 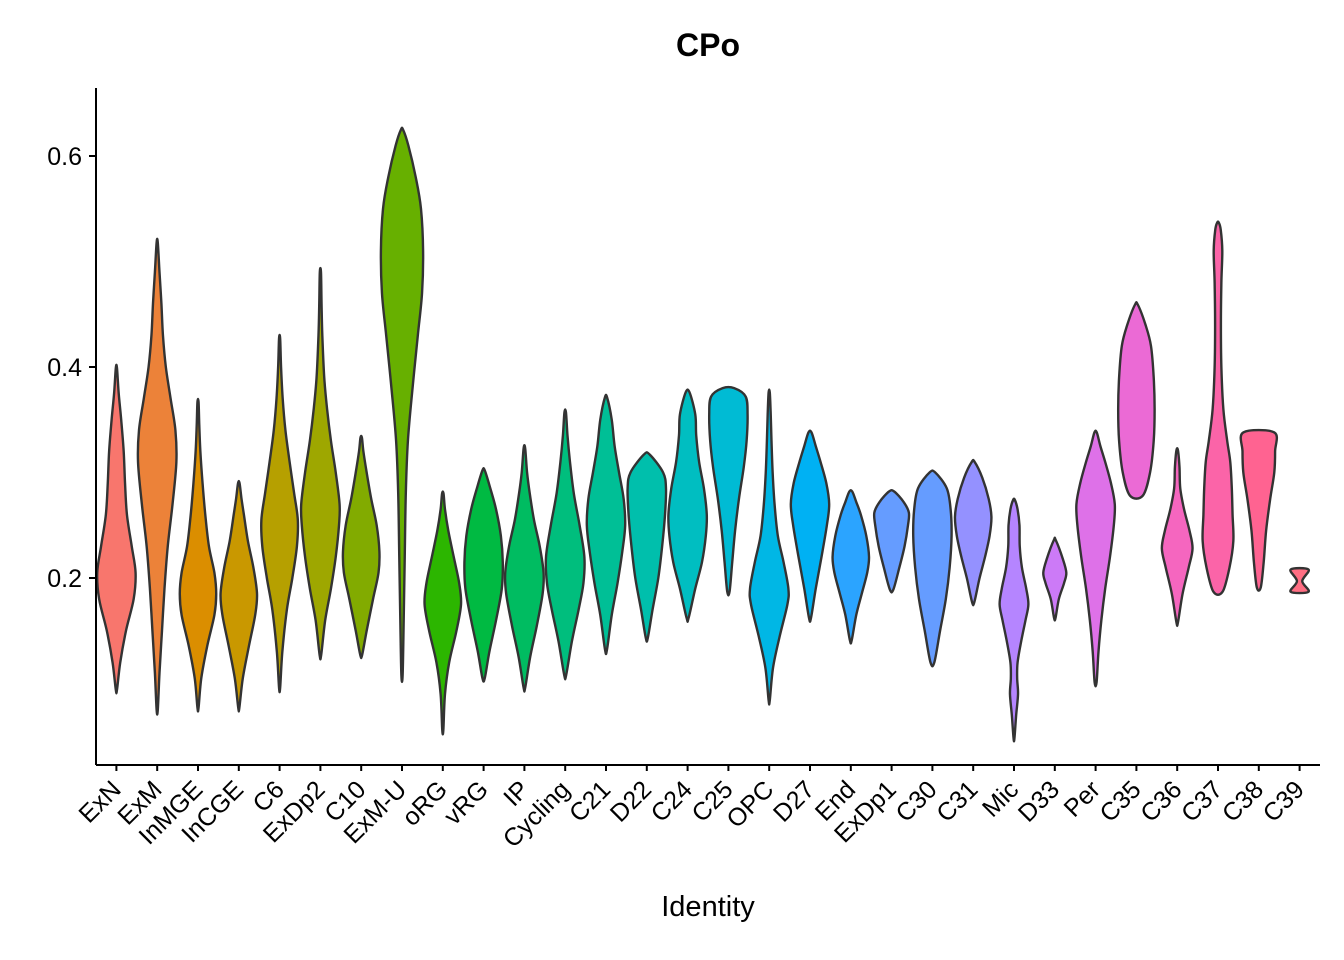 What do you see at coordinates (524, 568) in the screenshot?
I see `violin-IP` at bounding box center [524, 568].